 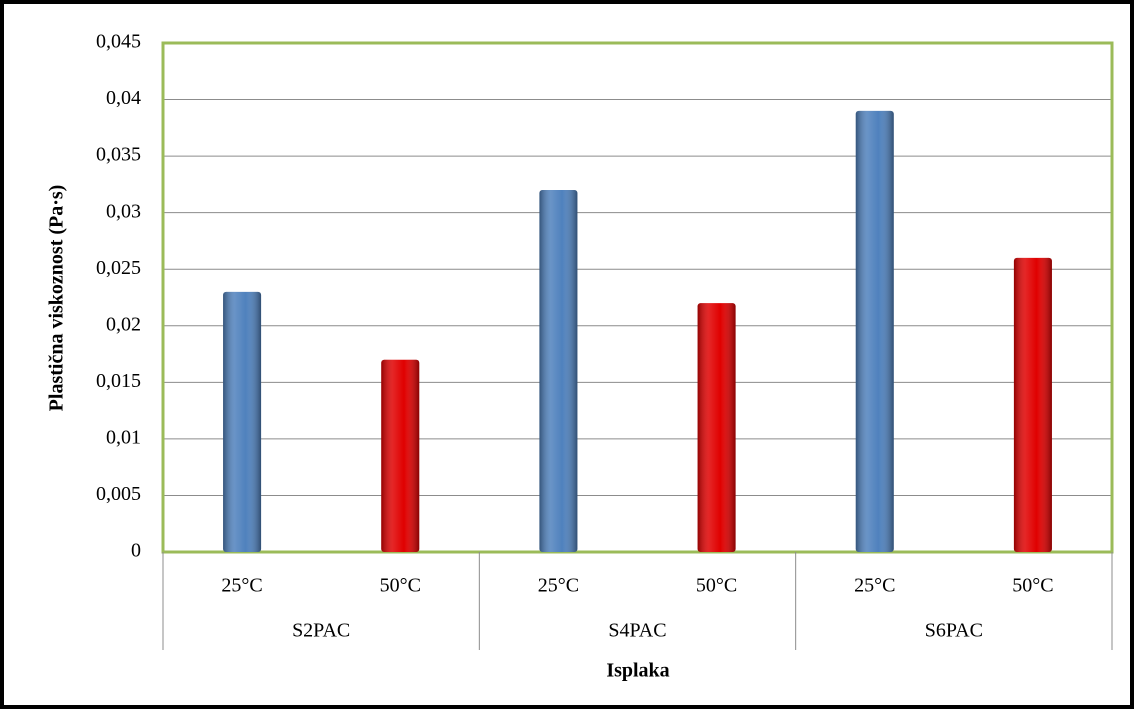 I want to click on group-label: S6PAC, so click(x=954, y=631).